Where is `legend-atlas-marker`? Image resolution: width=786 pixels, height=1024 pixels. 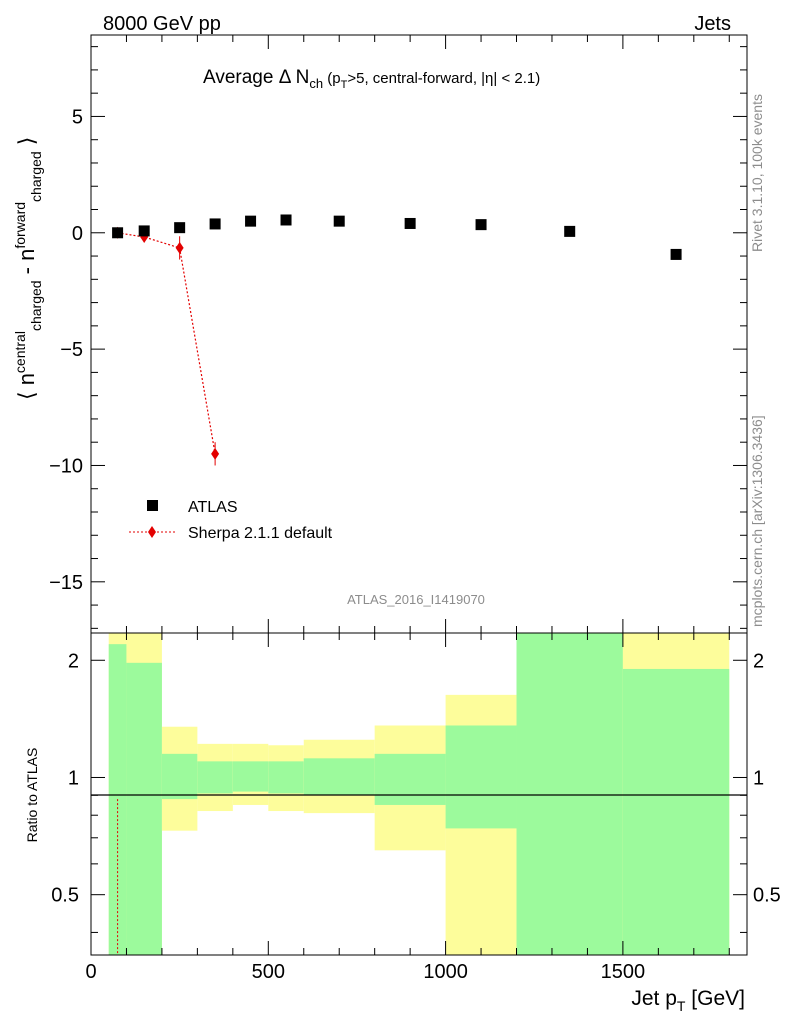 legend-atlas-marker is located at coordinates (152, 505).